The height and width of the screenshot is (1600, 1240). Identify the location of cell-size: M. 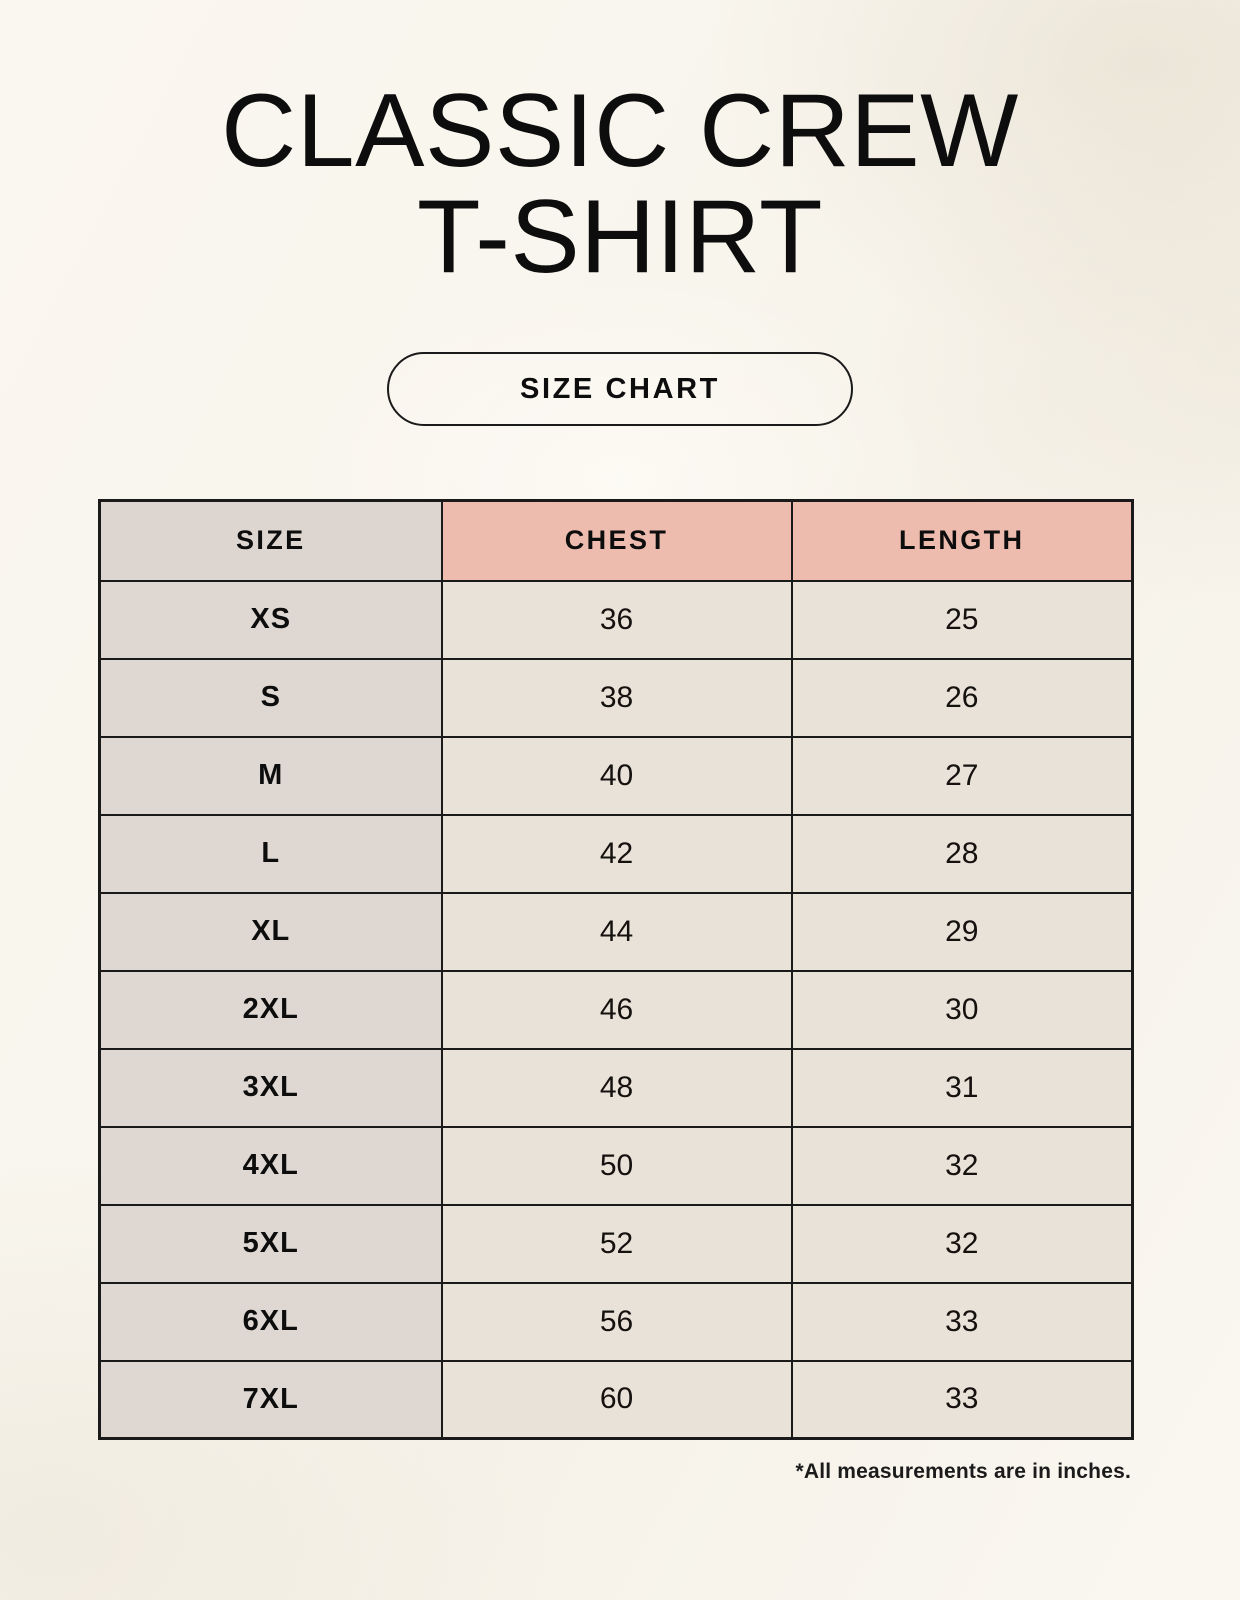
(270, 775).